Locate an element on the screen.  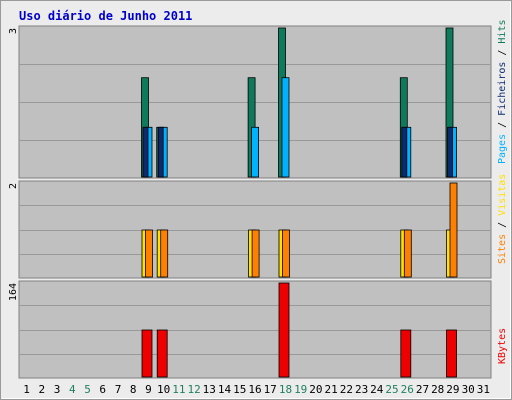
x-tick-label-day-5: 5 is located at coordinates (87, 389).